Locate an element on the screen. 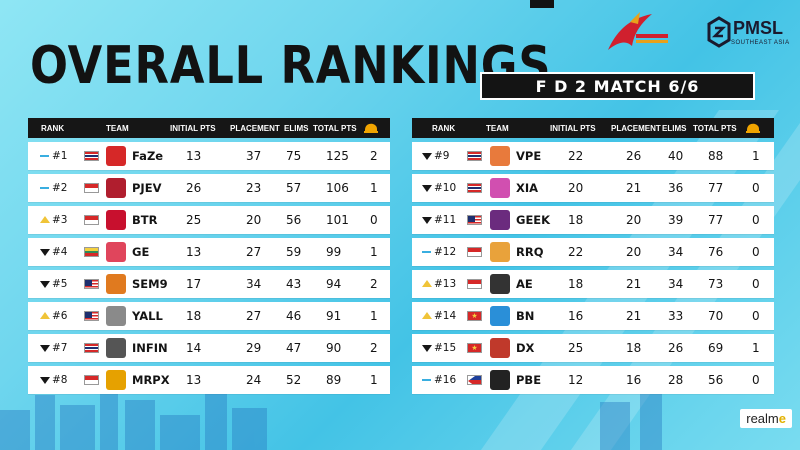 The width and height of the screenshot is (800, 450). rank-cell: #7 is located at coordinates (60, 348).